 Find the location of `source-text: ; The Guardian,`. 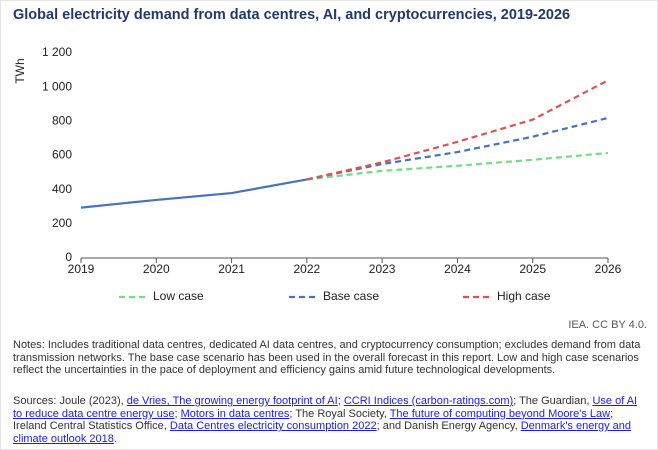

source-text: ; The Guardian, is located at coordinates (553, 401).